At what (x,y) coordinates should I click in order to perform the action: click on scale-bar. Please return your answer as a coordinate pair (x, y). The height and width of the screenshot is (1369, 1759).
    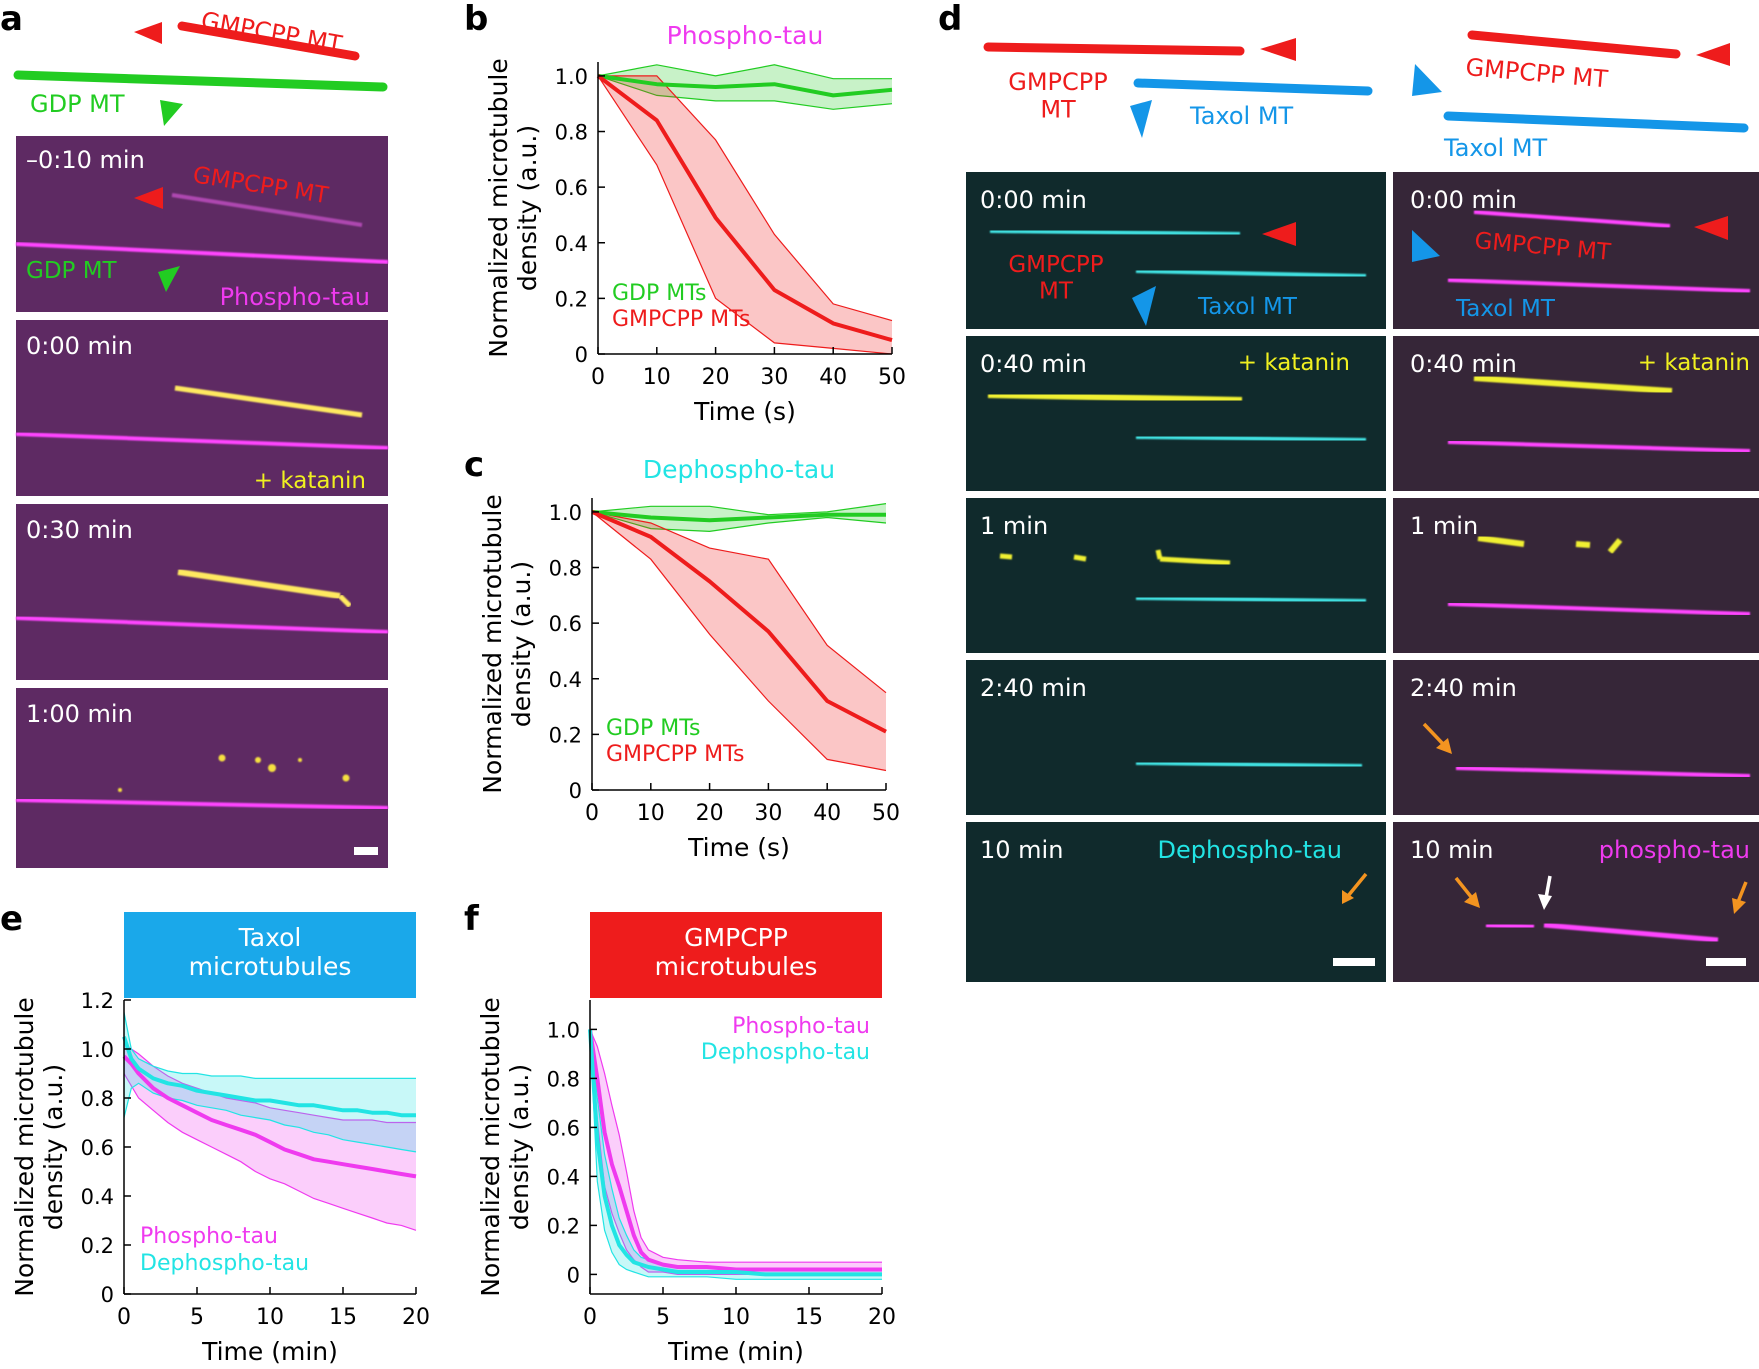
    Looking at the image, I should click on (1726, 962).